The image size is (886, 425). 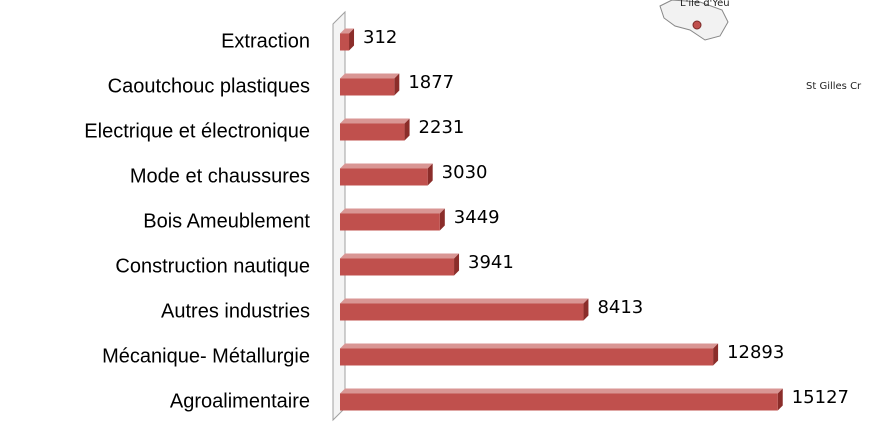 What do you see at coordinates (265, 41) in the screenshot?
I see `y-tick-label: Extraction` at bounding box center [265, 41].